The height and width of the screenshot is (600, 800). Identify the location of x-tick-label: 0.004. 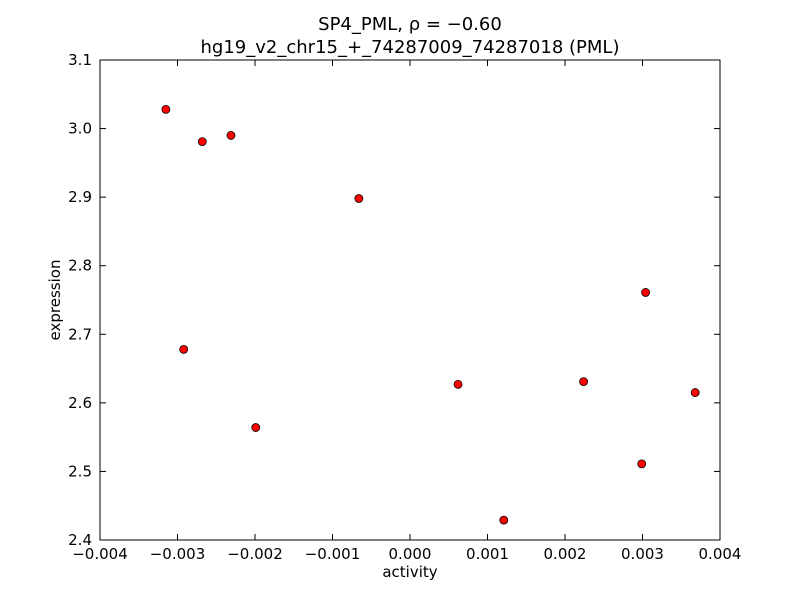
(720, 554).